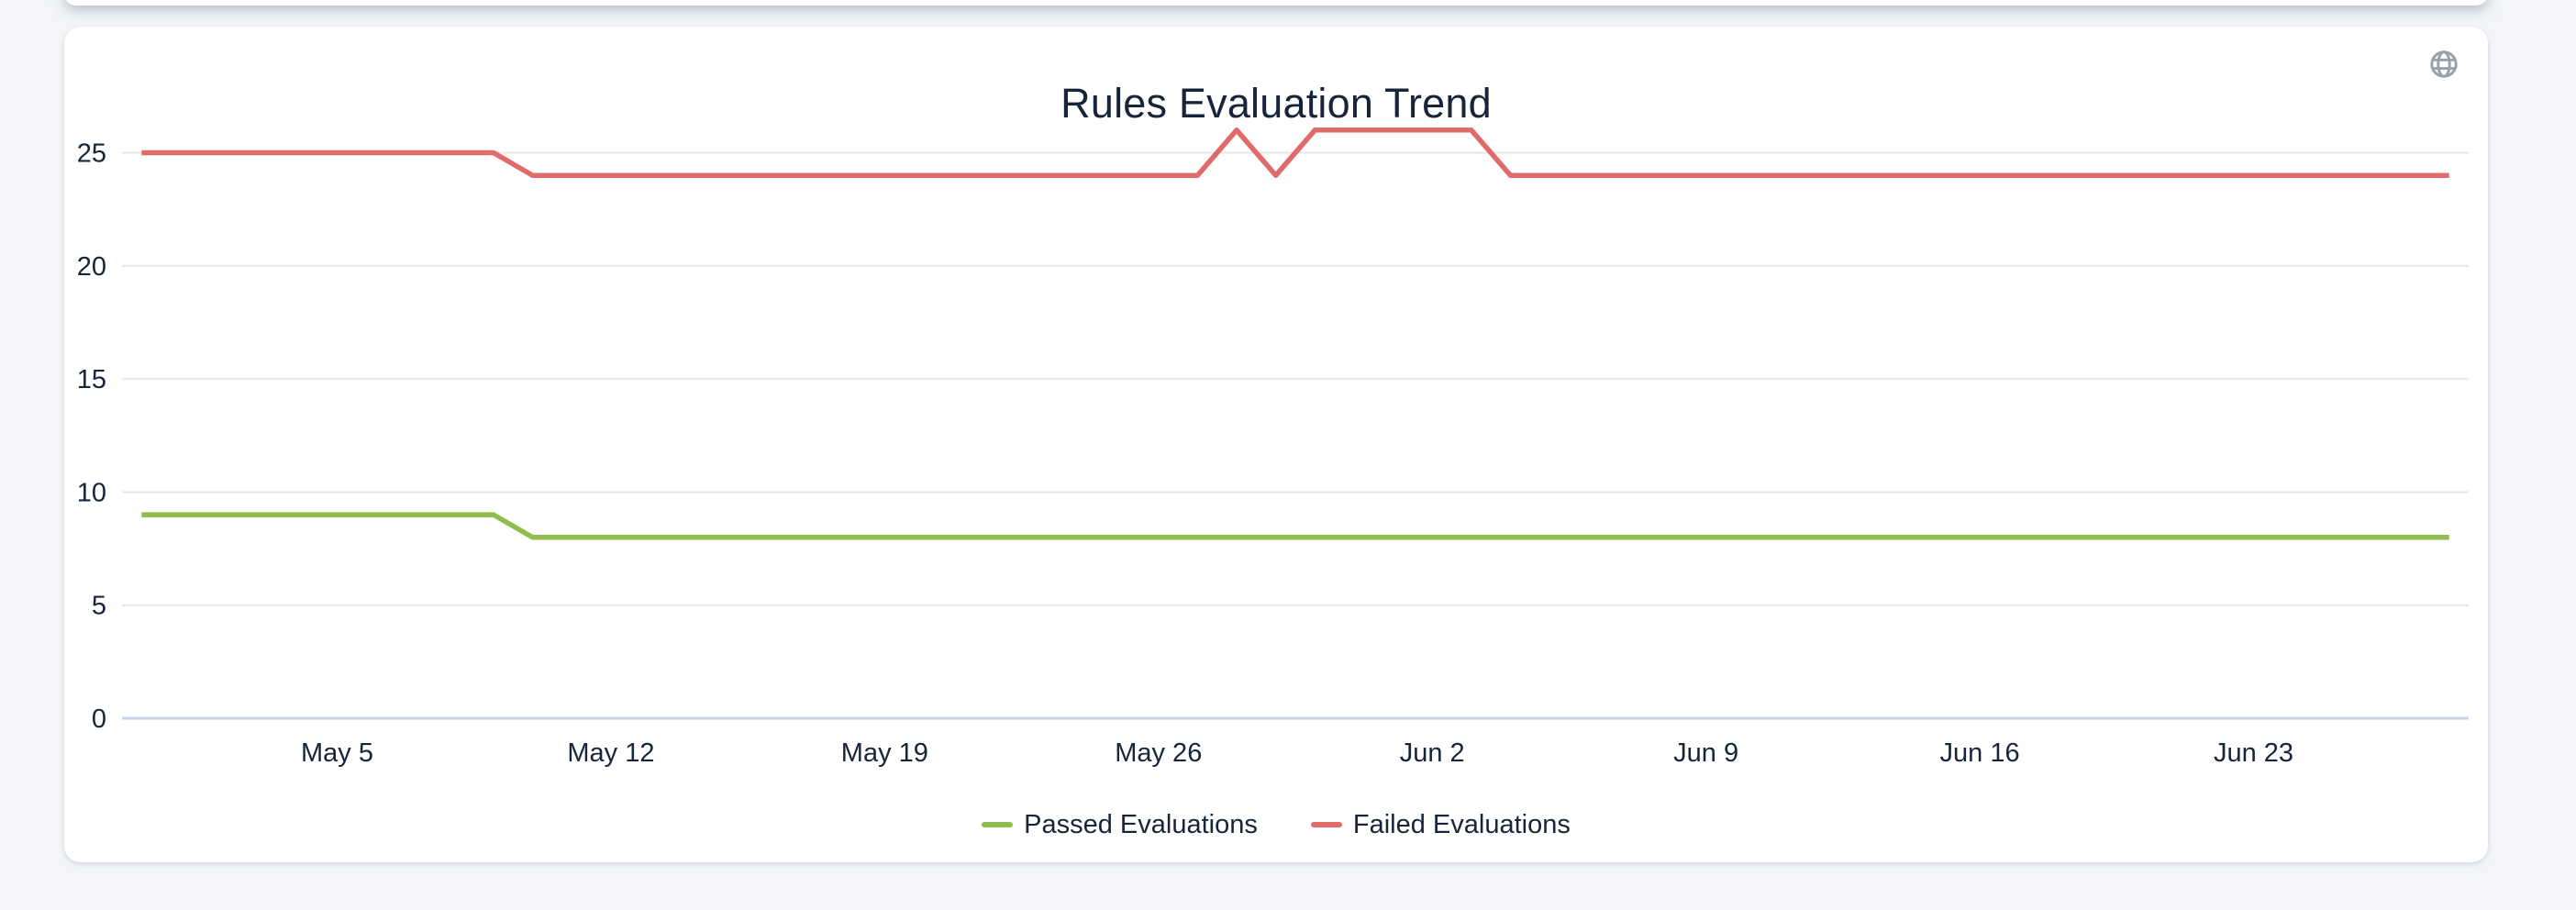 Image resolution: width=2576 pixels, height=910 pixels. What do you see at coordinates (91, 154) in the screenshot?
I see `y-axis-tick-label: 25` at bounding box center [91, 154].